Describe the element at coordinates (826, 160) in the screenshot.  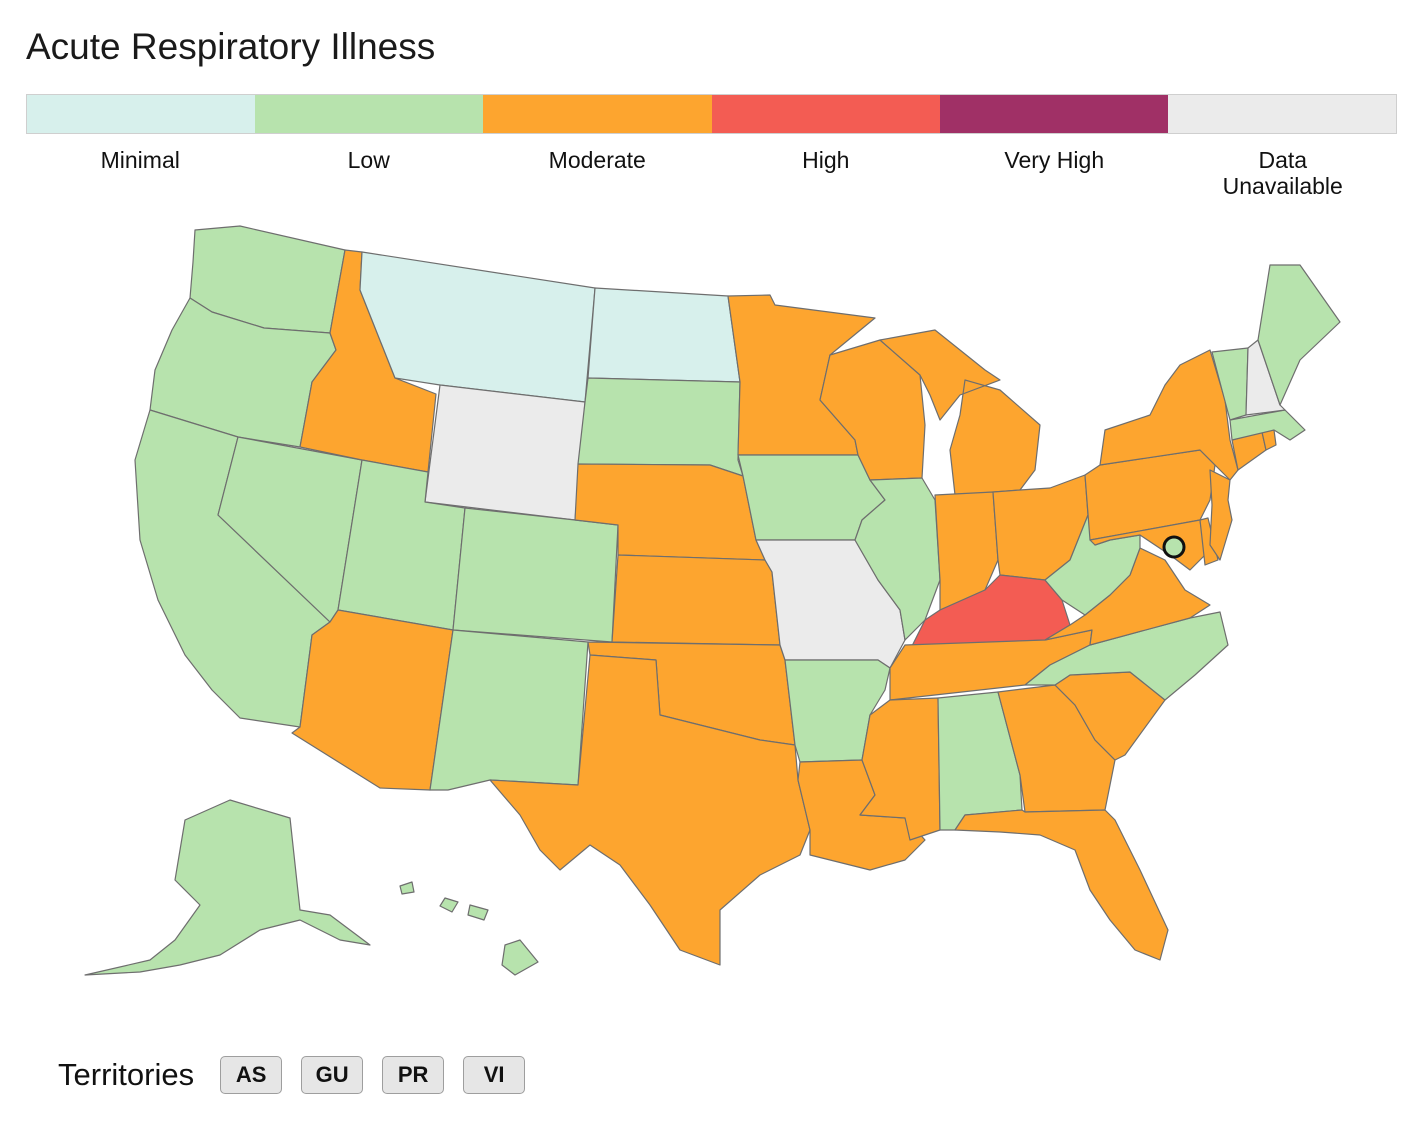
I see `legend-label-high: High` at that location.